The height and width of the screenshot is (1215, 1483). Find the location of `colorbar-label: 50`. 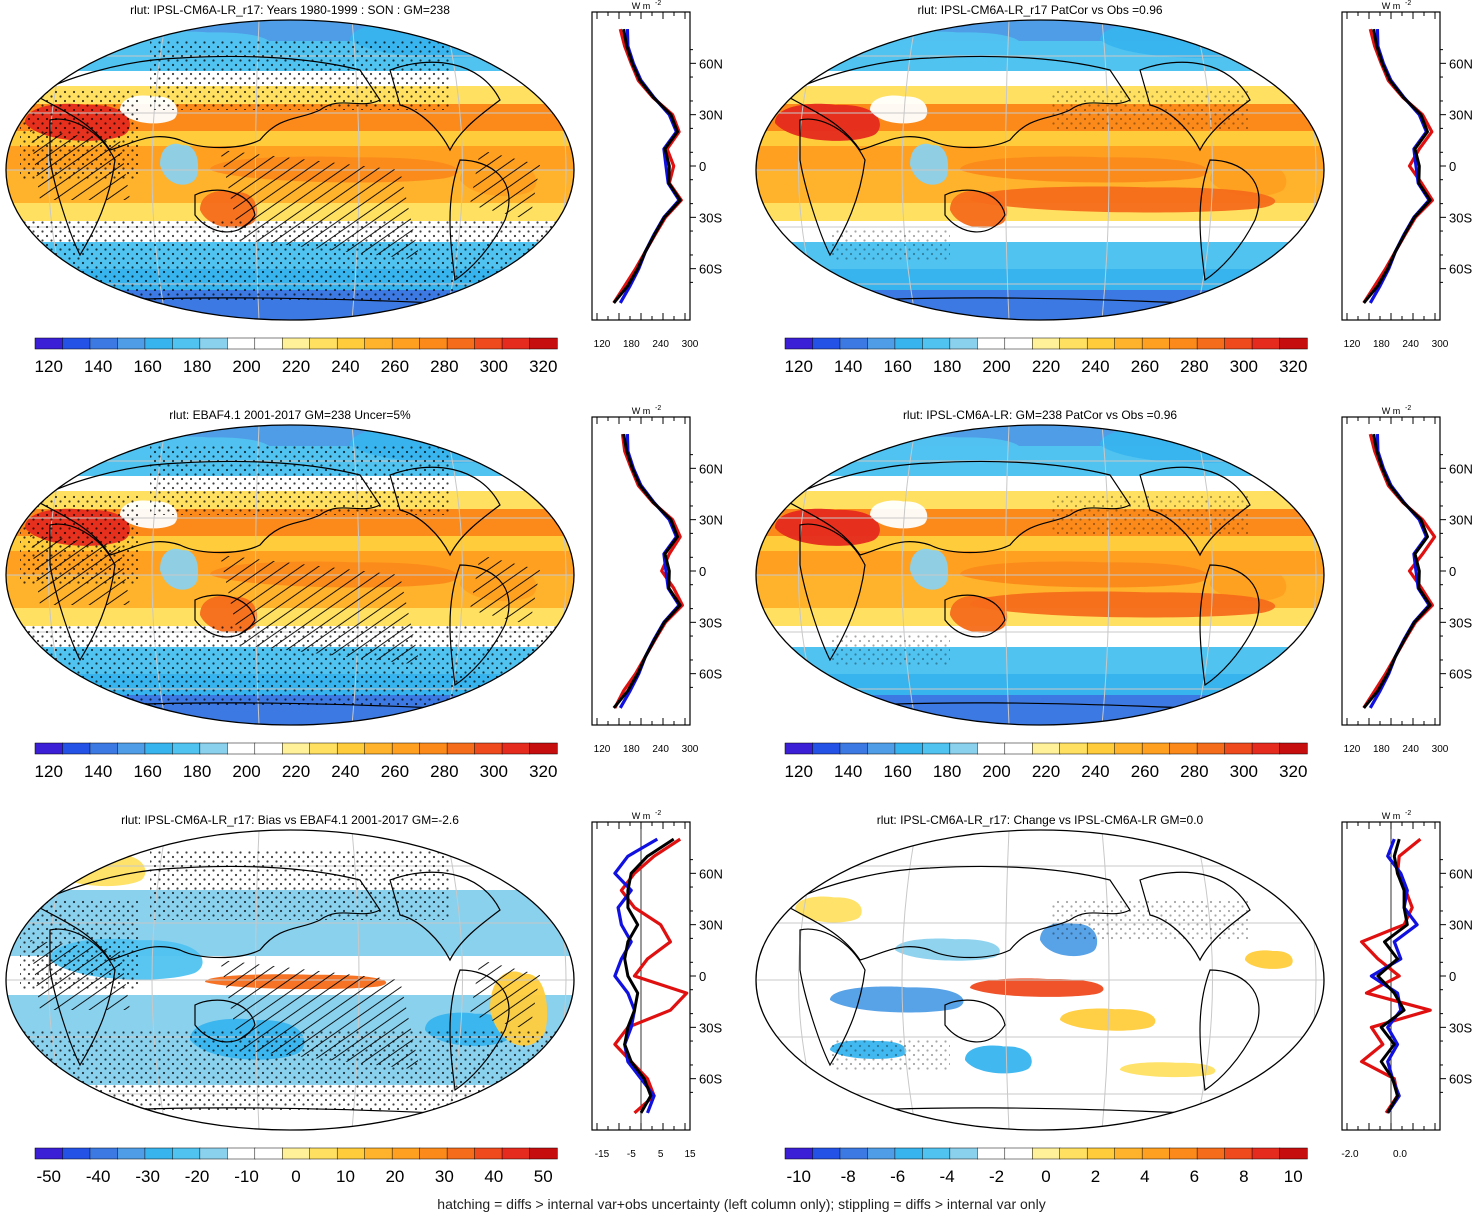

colorbar-label: 50 is located at coordinates (543, 1176).